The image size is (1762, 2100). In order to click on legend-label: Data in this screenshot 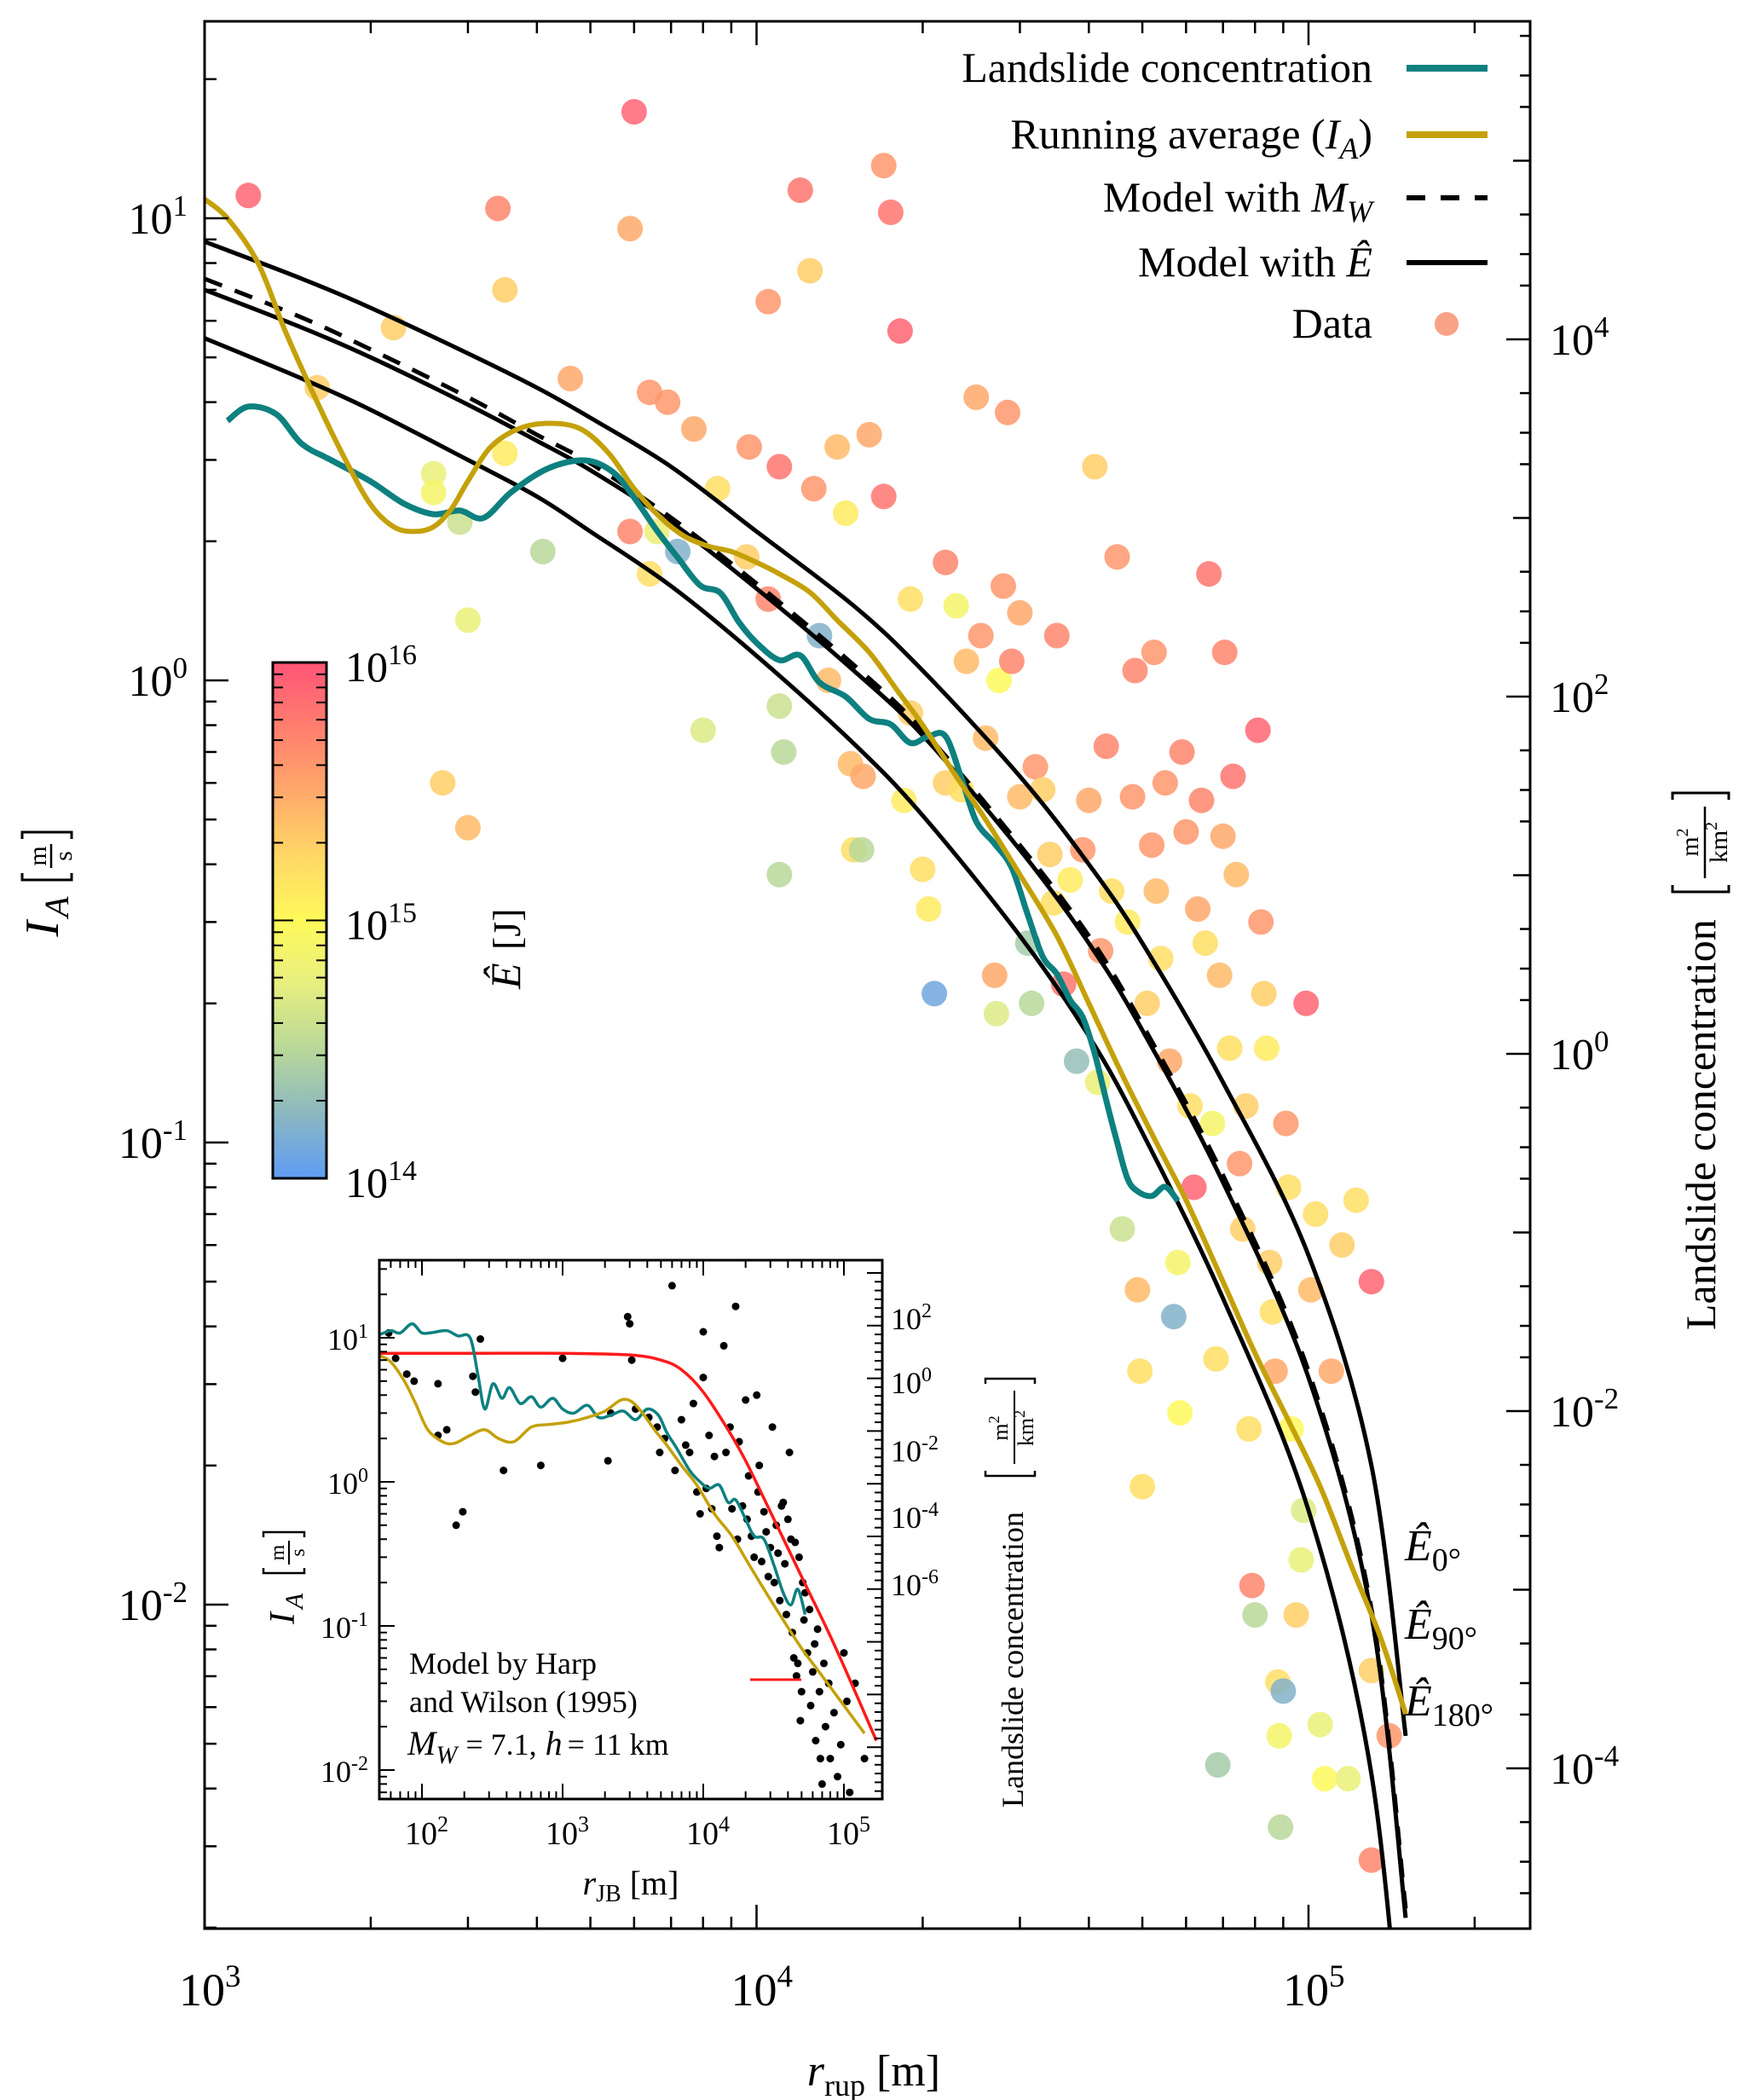, I will do `click(1332, 323)`.